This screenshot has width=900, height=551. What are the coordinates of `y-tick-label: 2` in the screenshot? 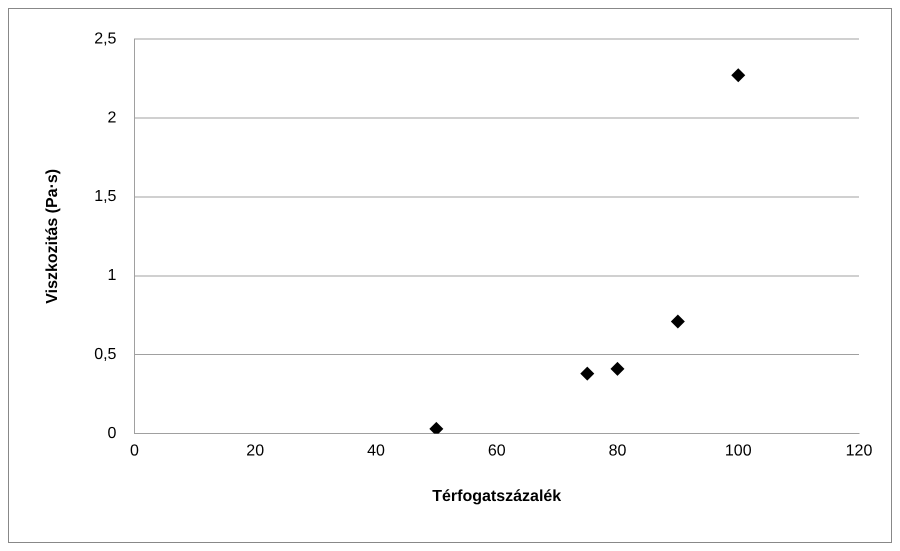 It's located at (112, 117).